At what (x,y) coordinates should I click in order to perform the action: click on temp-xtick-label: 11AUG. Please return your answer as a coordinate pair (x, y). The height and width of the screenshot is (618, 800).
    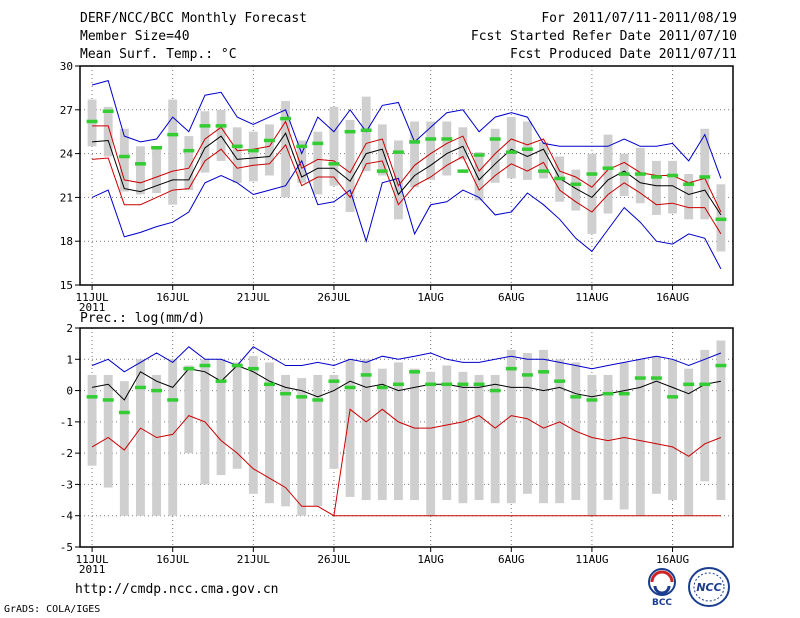
    Looking at the image, I should click on (591, 297).